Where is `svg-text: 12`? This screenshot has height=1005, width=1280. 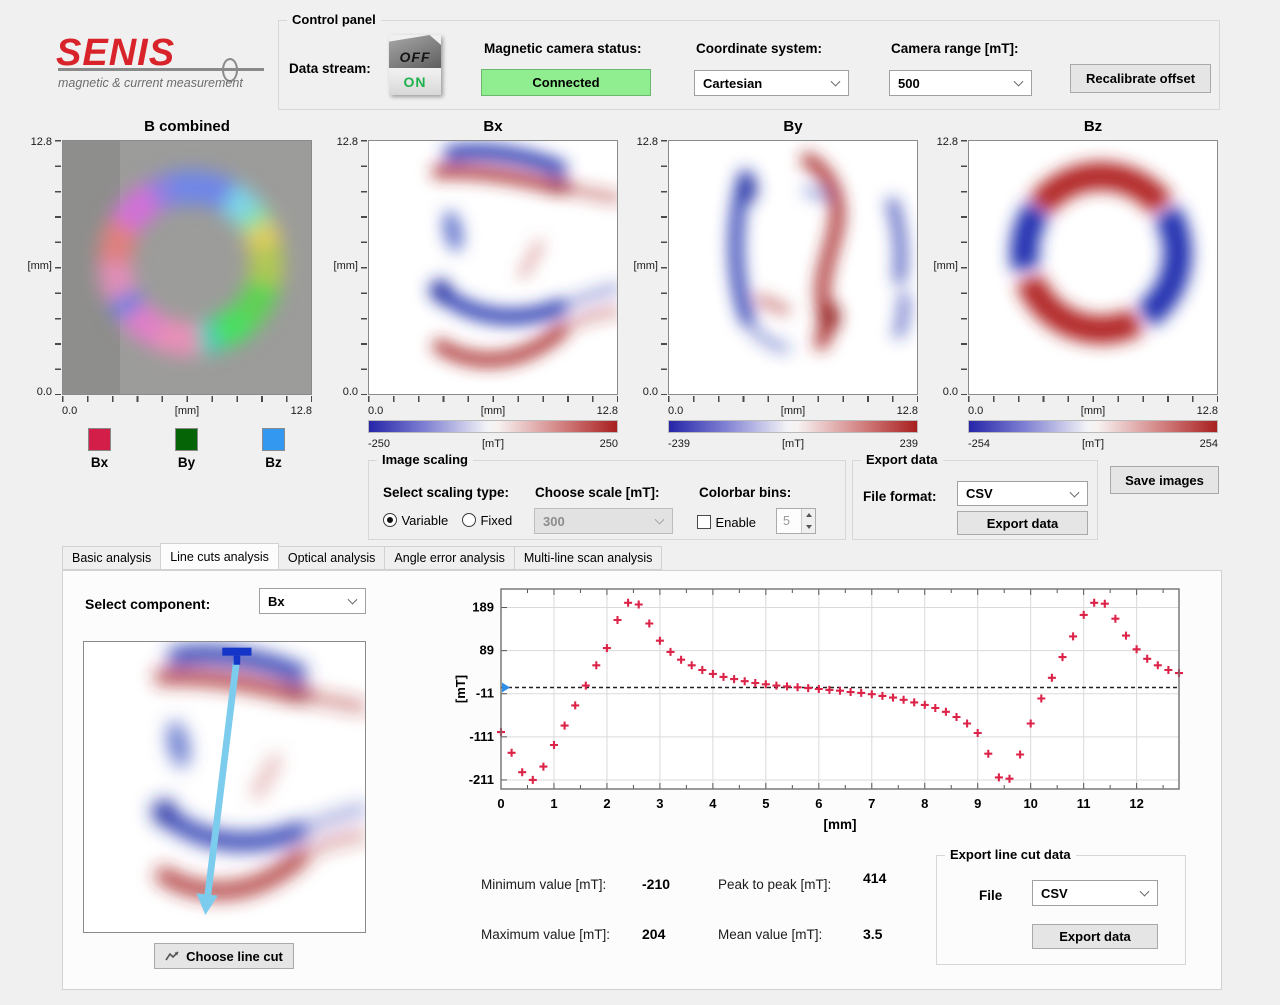 svg-text: 12 is located at coordinates (1136, 803).